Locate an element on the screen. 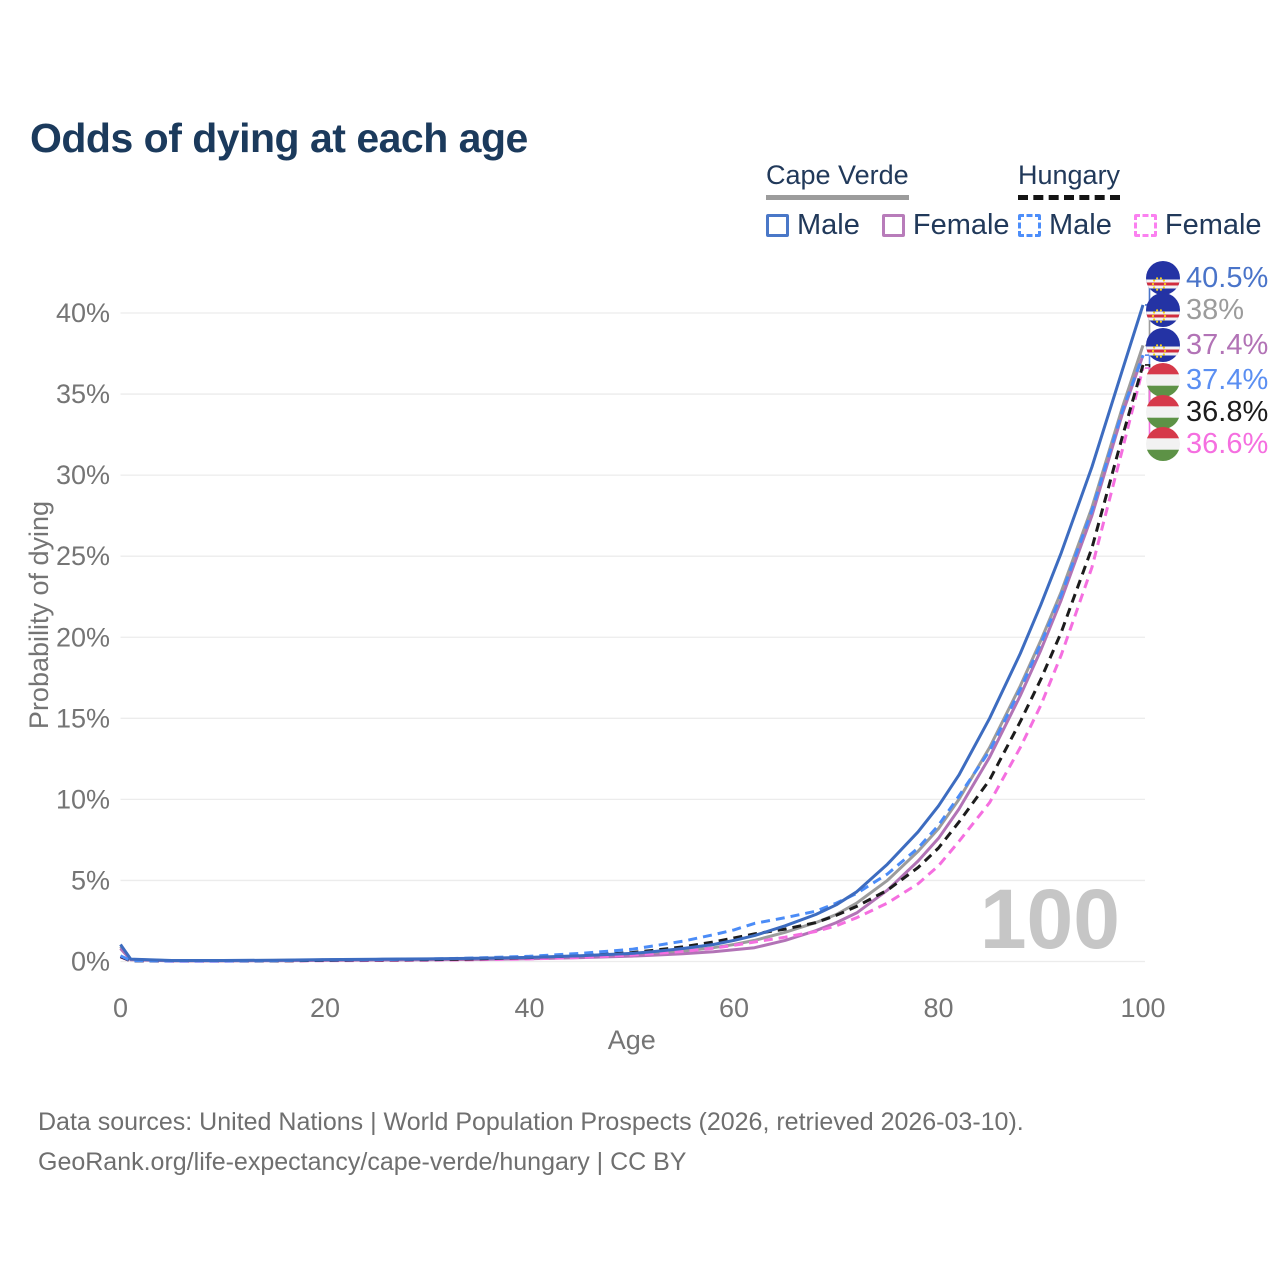  legend-group-cape-verde: Cape Verde Male Female is located at coordinates (888, 201).